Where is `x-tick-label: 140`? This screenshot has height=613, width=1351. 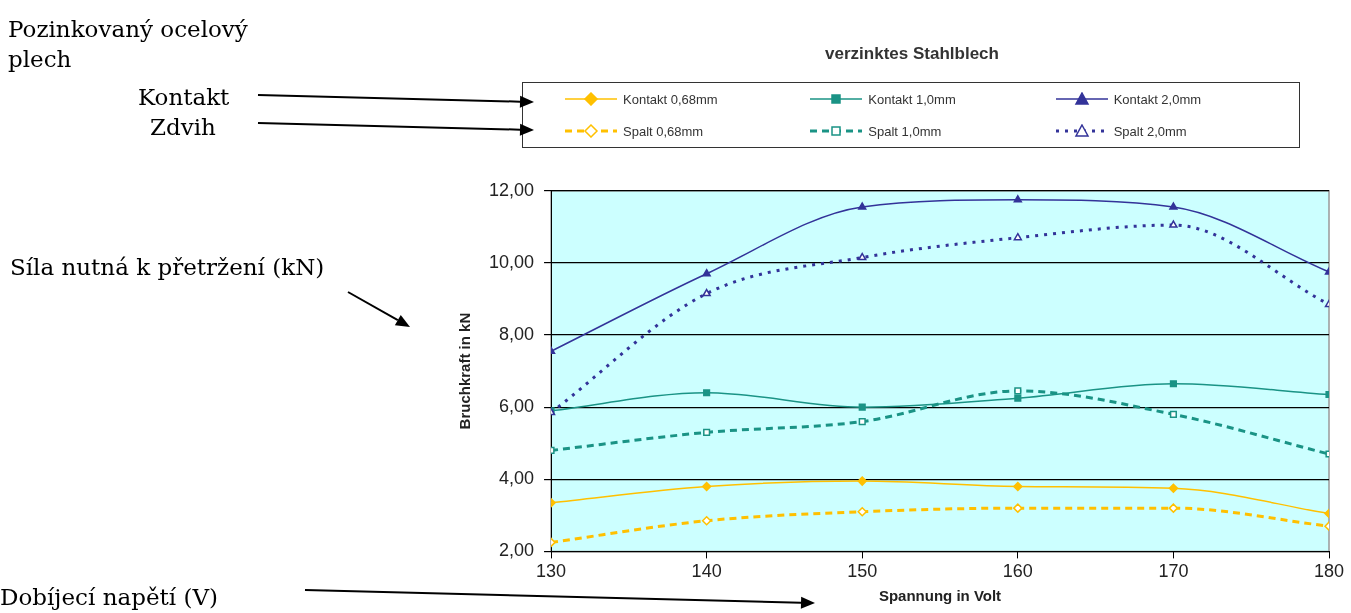
x-tick-label: 140 is located at coordinates (706, 571).